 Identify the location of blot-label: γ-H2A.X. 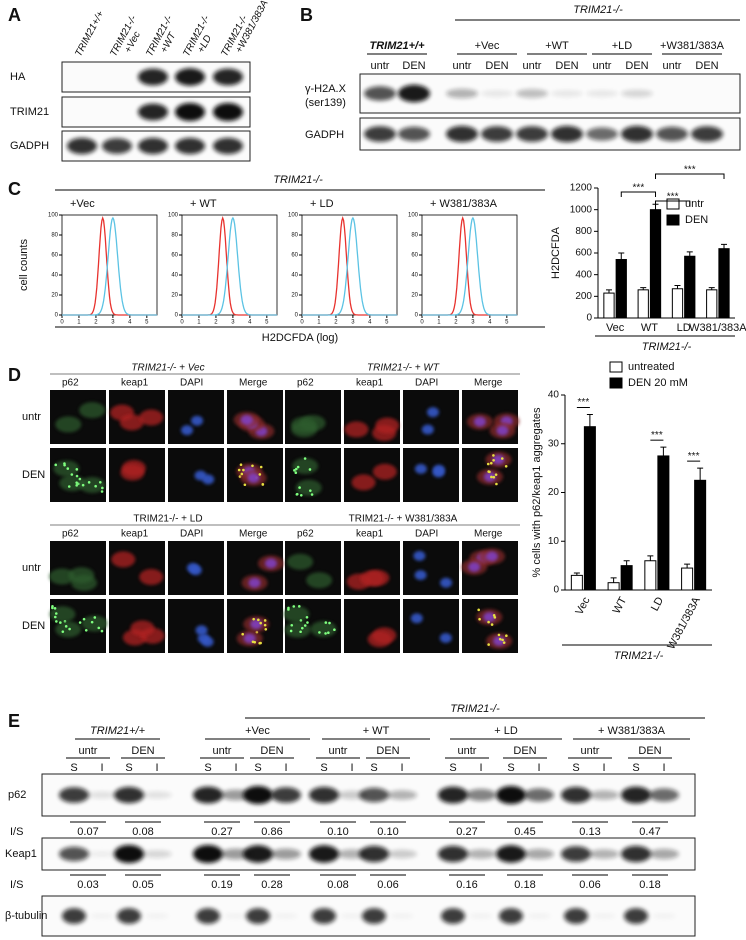
(326, 89).